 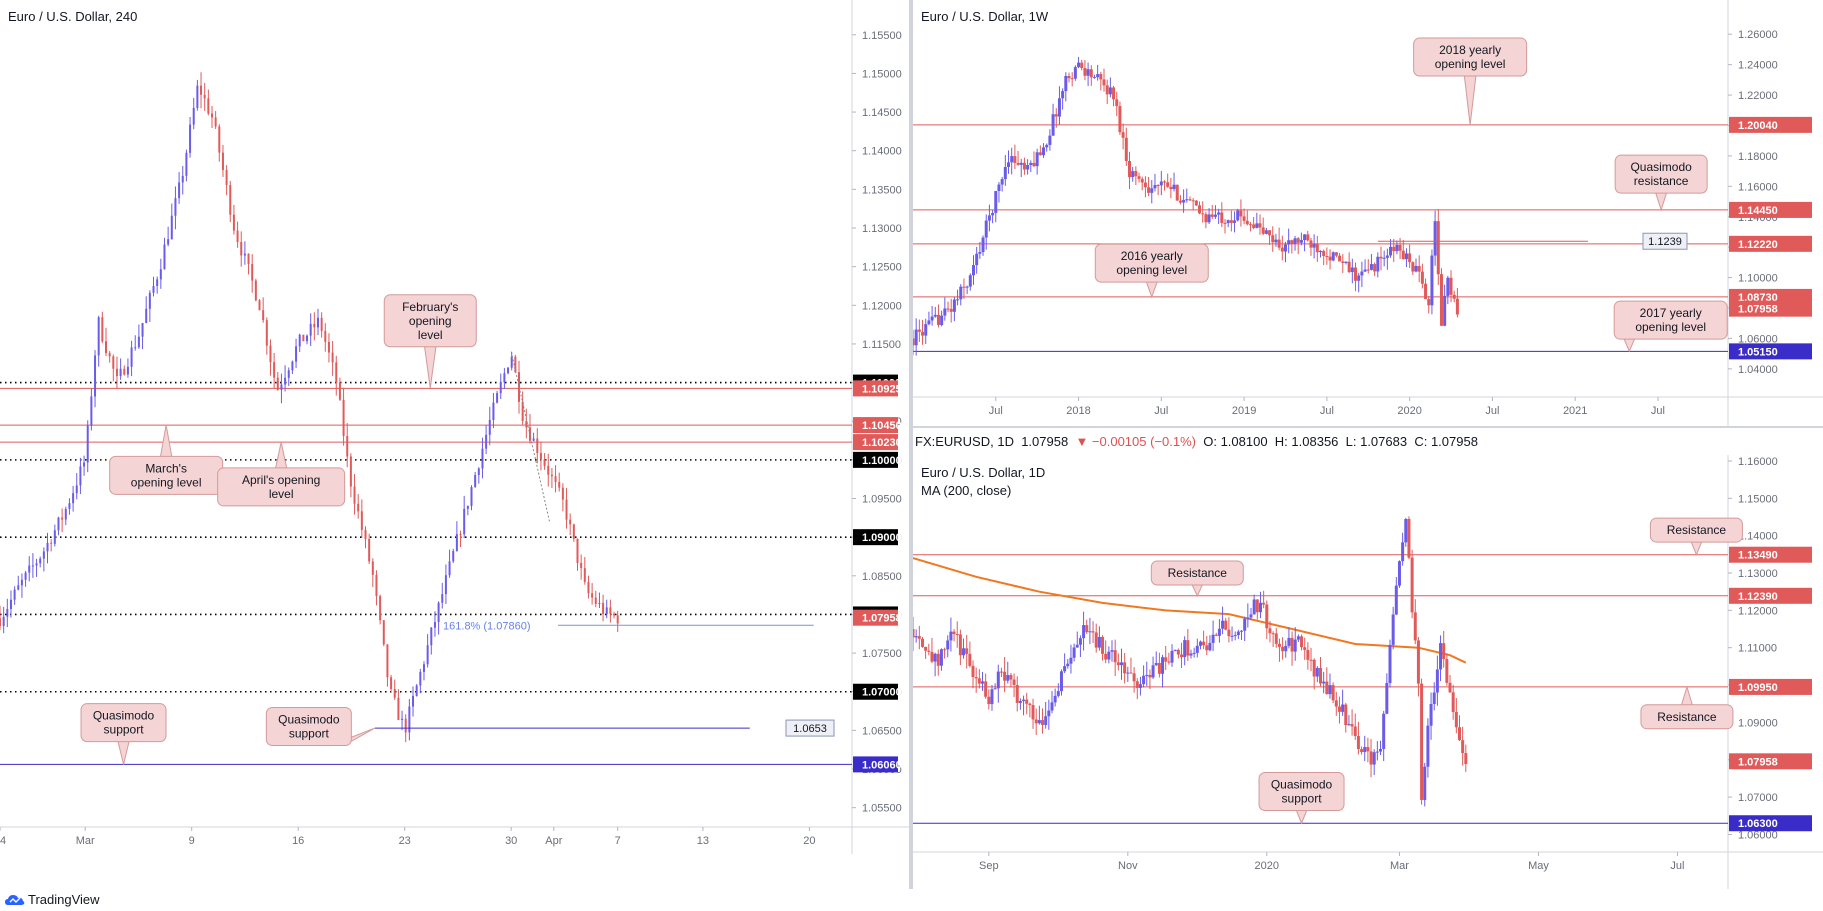 What do you see at coordinates (1152, 256) in the screenshot?
I see `callout-label: 2016 yearly` at bounding box center [1152, 256].